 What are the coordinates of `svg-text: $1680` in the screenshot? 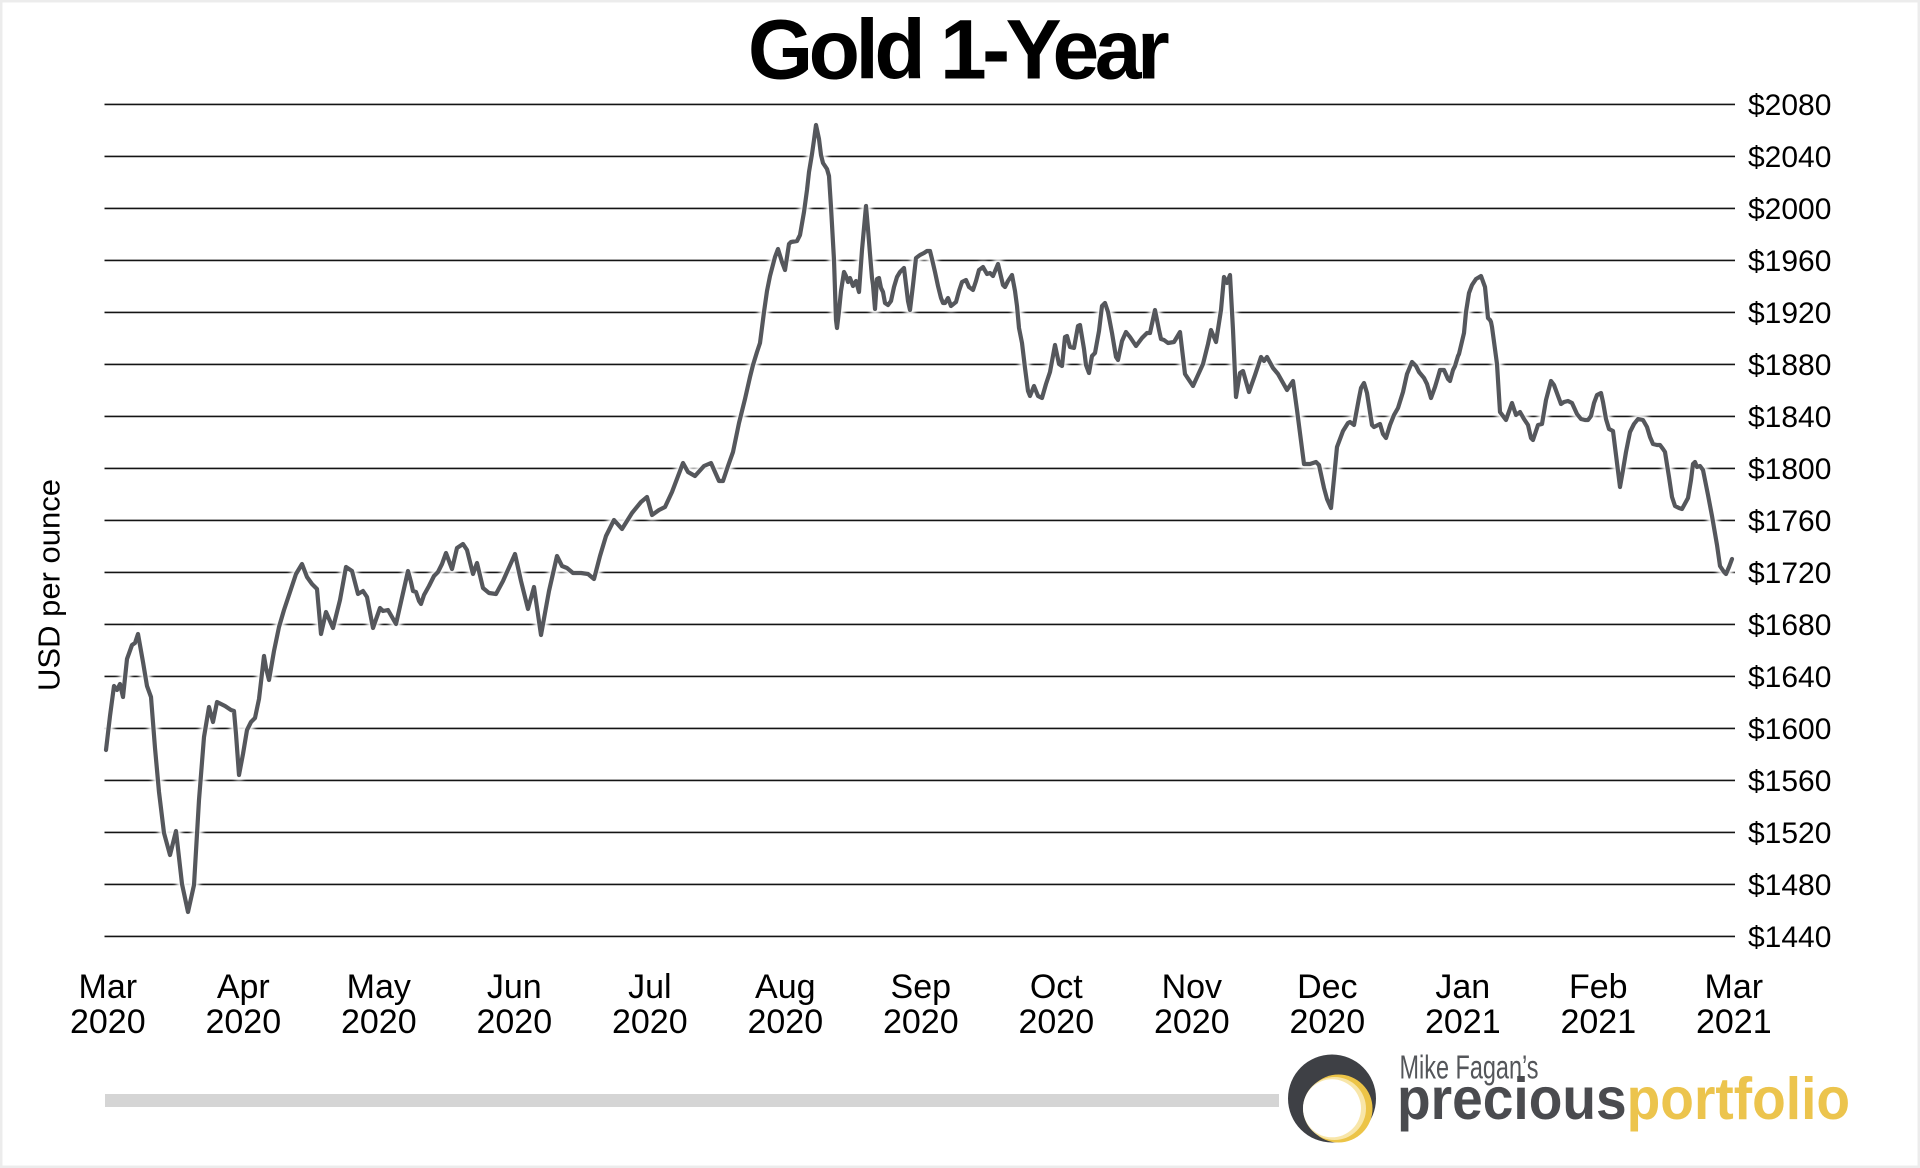 It's located at (1789, 625).